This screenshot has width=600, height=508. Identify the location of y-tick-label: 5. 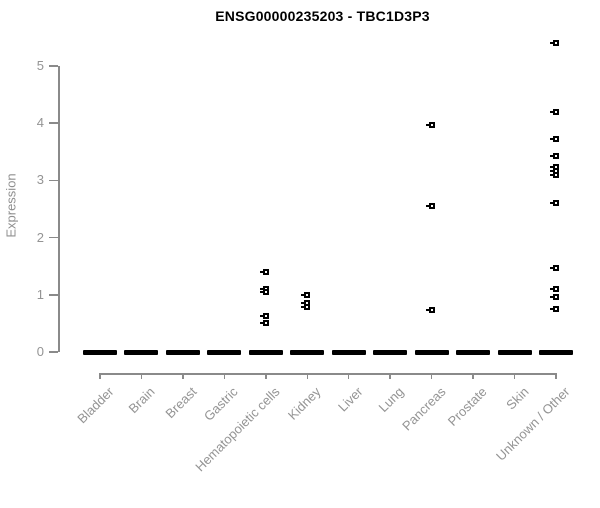
(40, 65).